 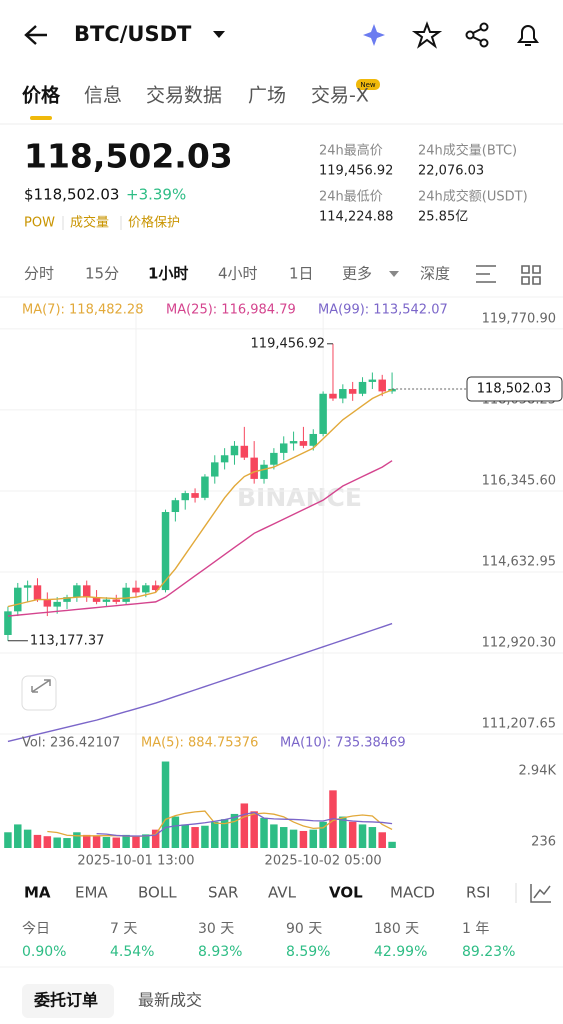 I want to click on more-dropdown, so click(x=394, y=274).